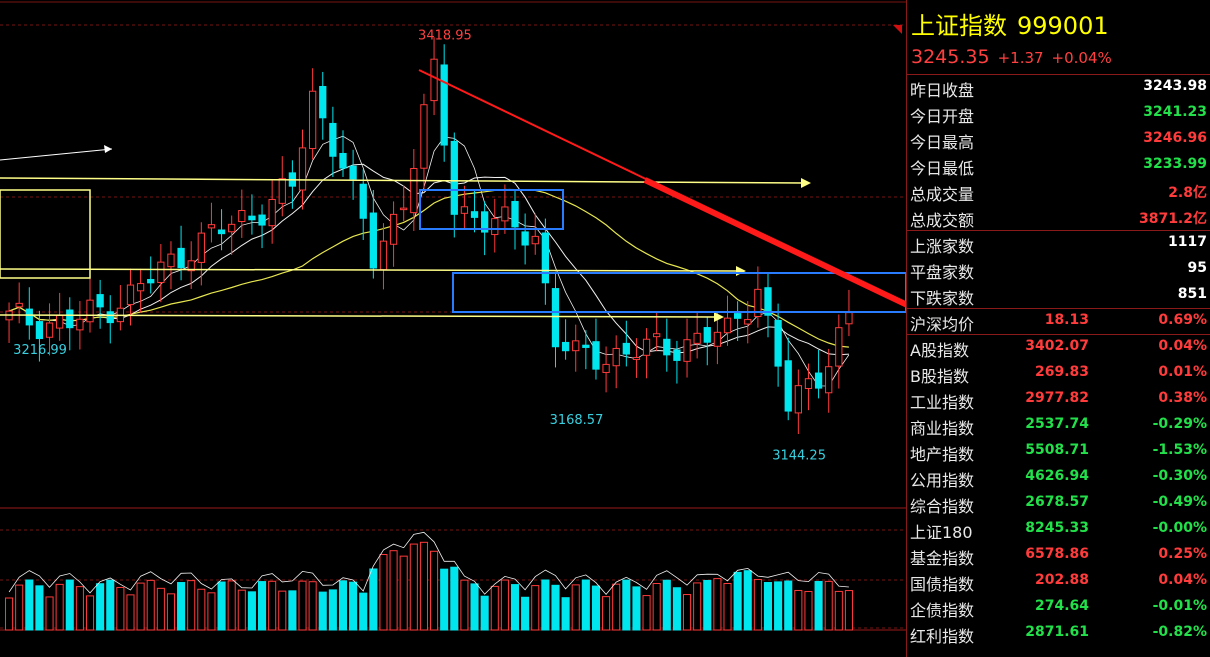 This screenshot has width=1210, height=657. What do you see at coordinates (1058, 334) in the screenshot?
I see `panel-separator` at bounding box center [1058, 334].